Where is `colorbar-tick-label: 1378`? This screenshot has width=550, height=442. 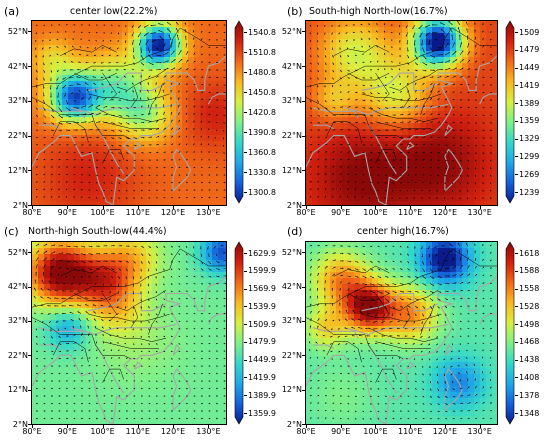 colorbar-tick-label: 1378 is located at coordinates (529, 395).